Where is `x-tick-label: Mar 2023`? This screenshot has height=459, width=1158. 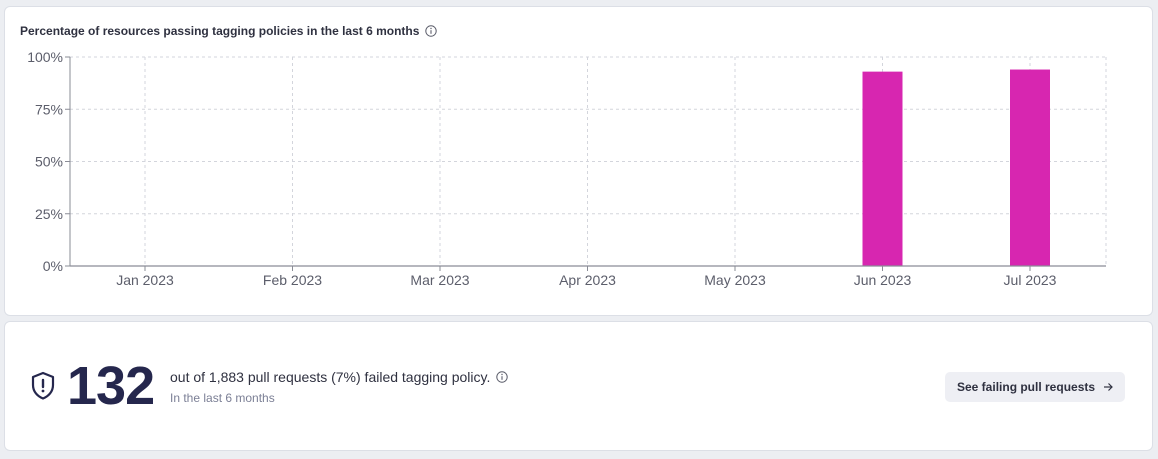 x-tick-label: Mar 2023 is located at coordinates (439, 280).